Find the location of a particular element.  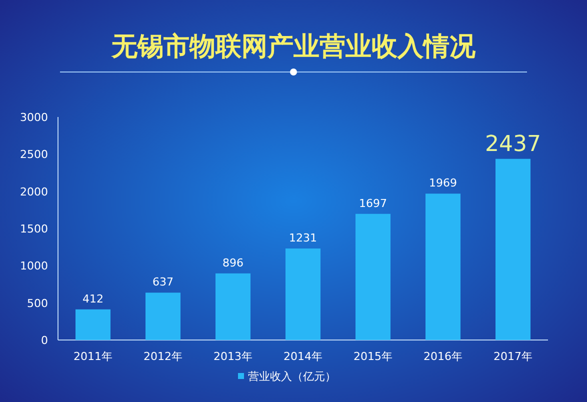

x-tick-label: 2011年 is located at coordinates (93, 356).